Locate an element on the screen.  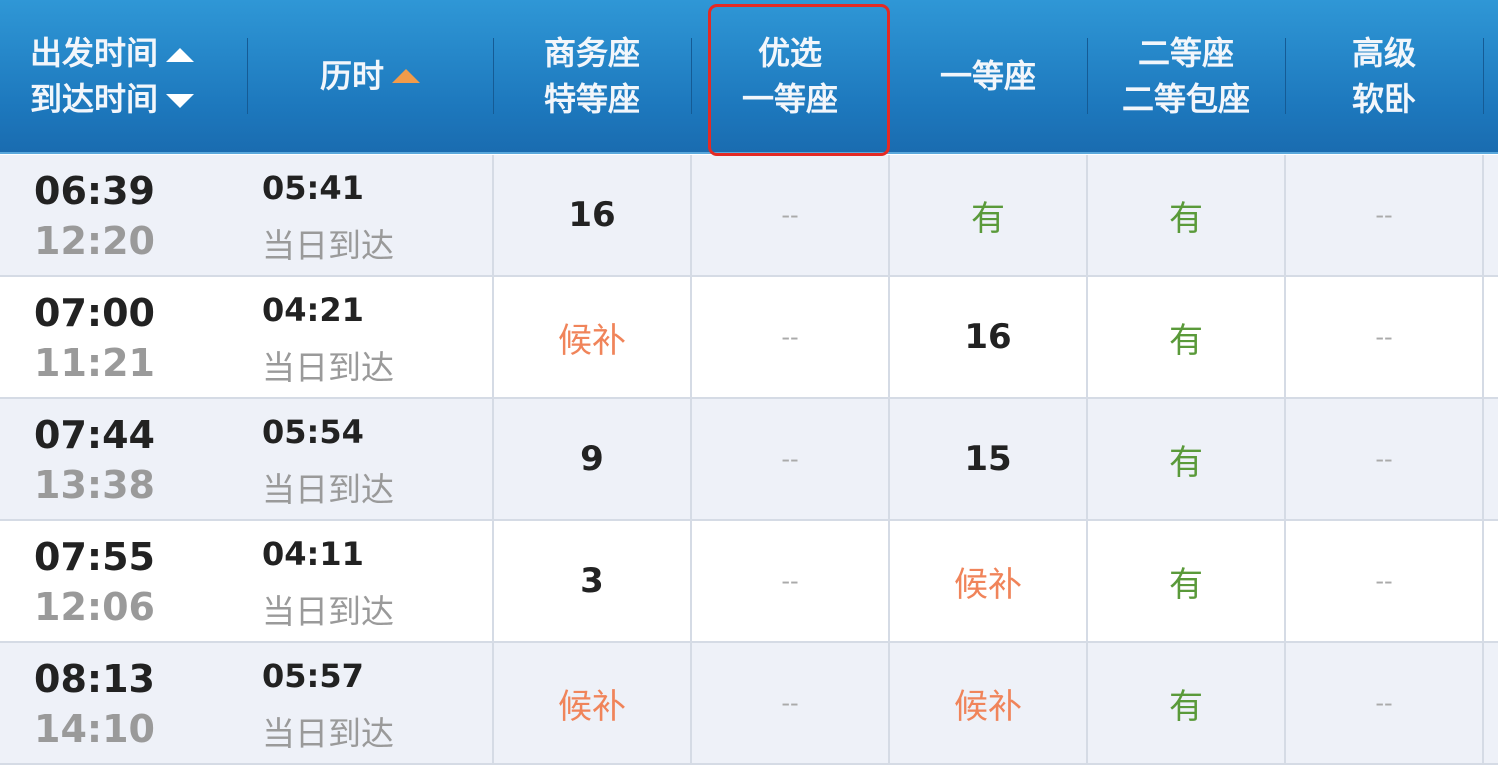
arrive-time: 13:38 is located at coordinates (94, 485).